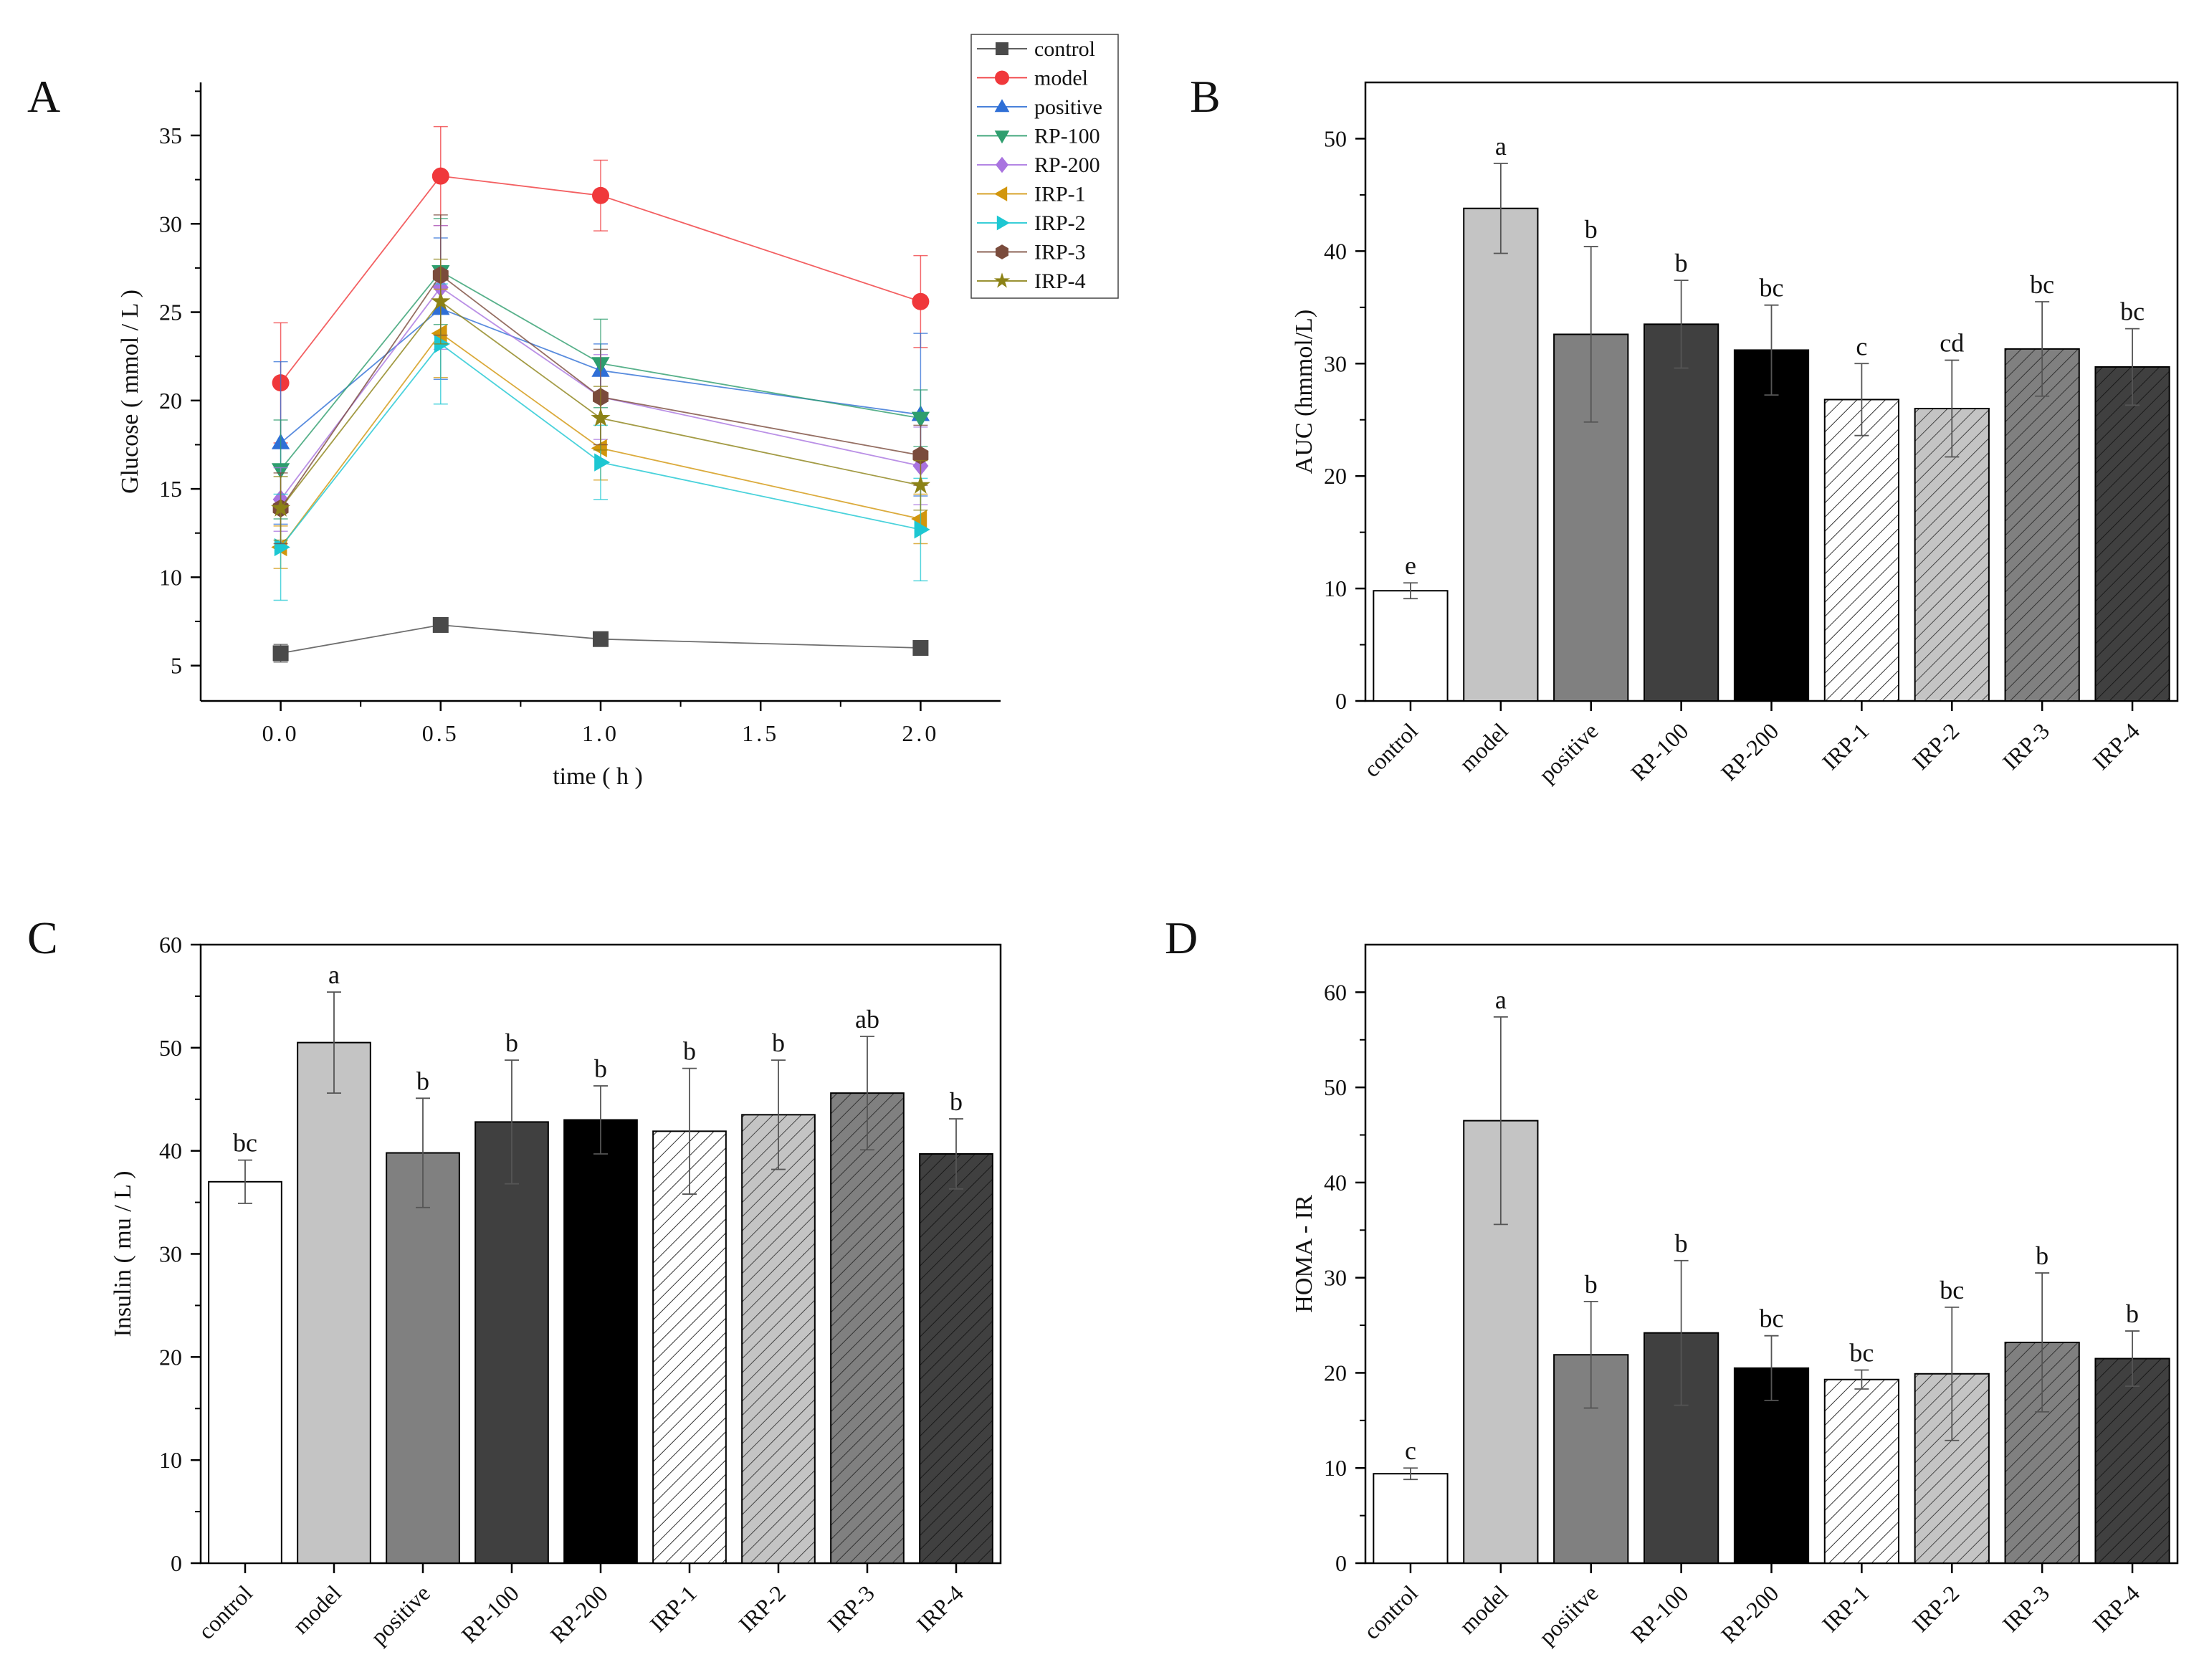  What do you see at coordinates (921, 733) in the screenshot?
I see `x-tick-label-2-0: 2.0` at bounding box center [921, 733].